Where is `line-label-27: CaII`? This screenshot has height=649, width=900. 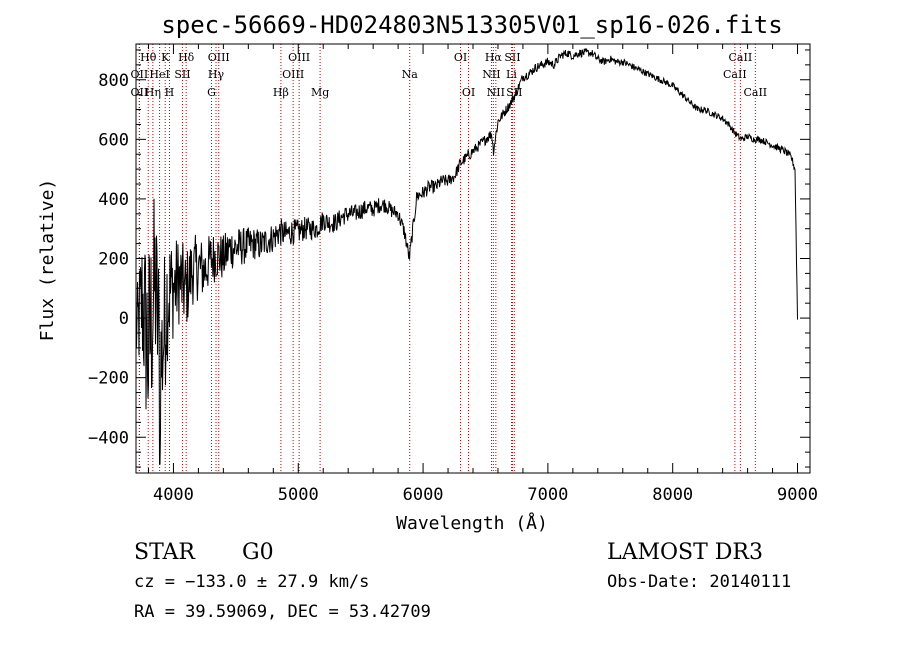 line-label-27: CaII is located at coordinates (755, 92).